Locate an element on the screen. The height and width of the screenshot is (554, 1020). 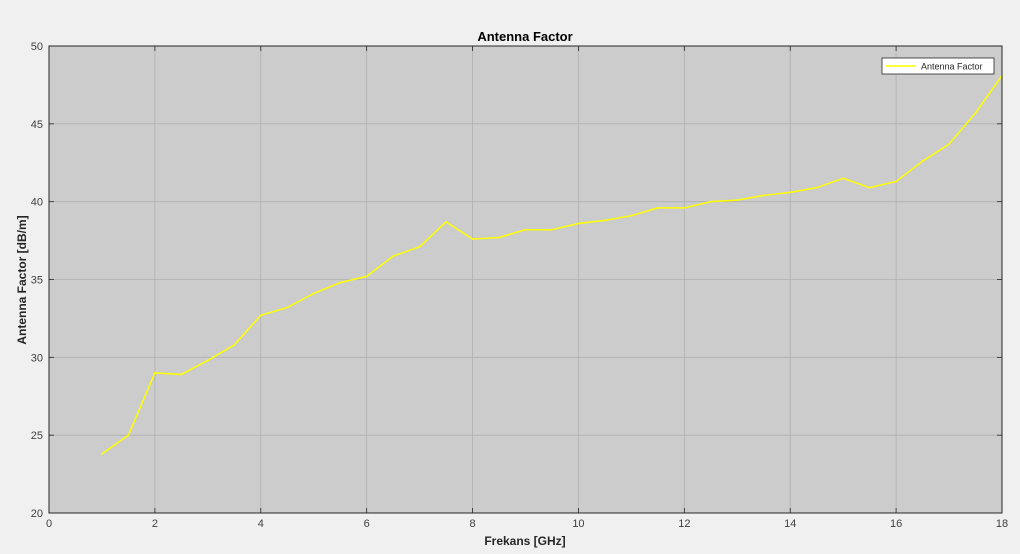
y-tick-label: 25 is located at coordinates (37, 436).